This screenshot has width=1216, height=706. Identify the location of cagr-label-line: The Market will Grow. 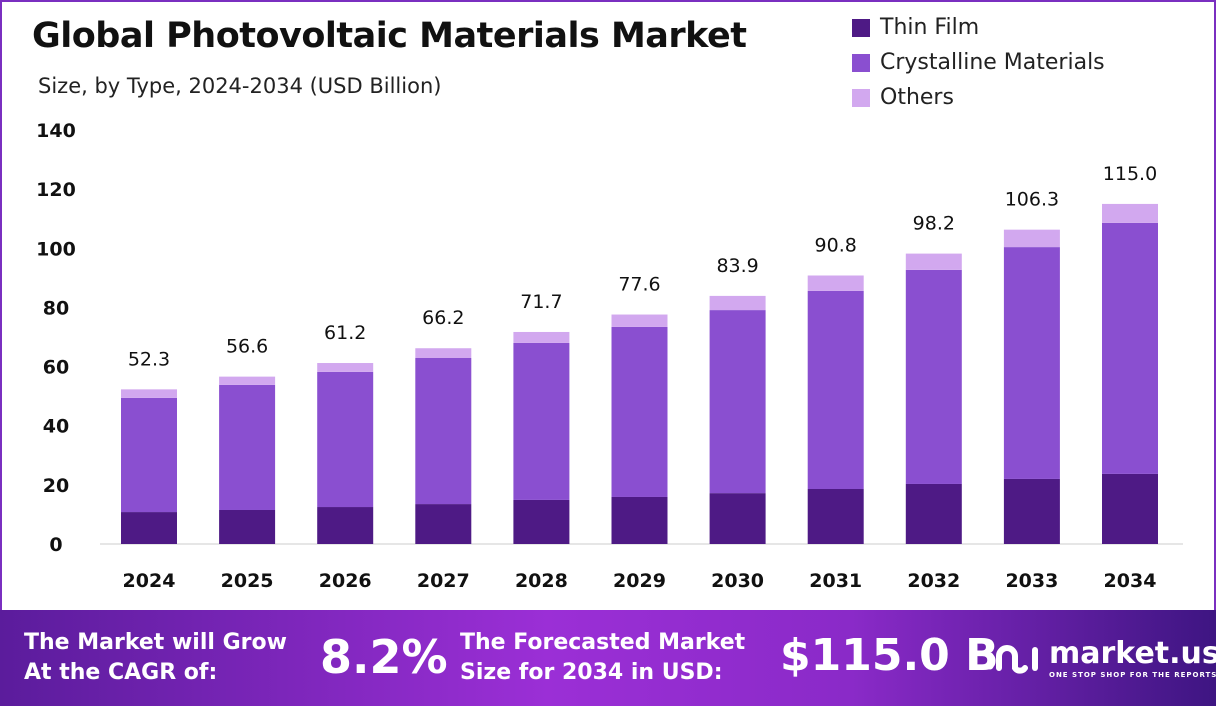
(155, 642).